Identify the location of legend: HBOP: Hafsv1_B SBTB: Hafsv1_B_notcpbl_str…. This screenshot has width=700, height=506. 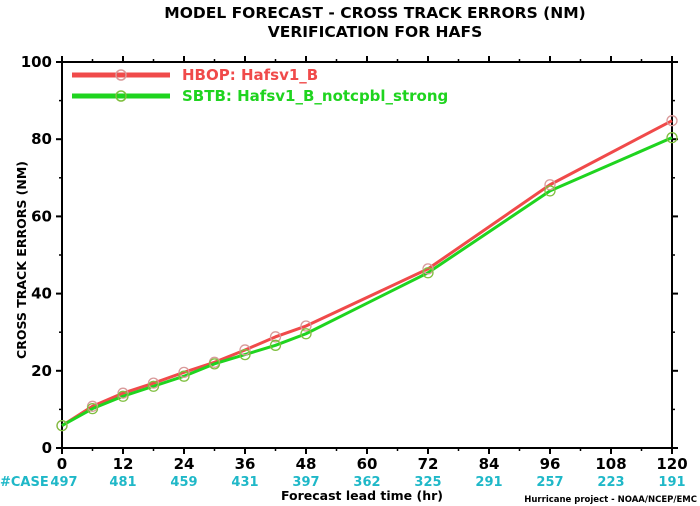
(260, 85).